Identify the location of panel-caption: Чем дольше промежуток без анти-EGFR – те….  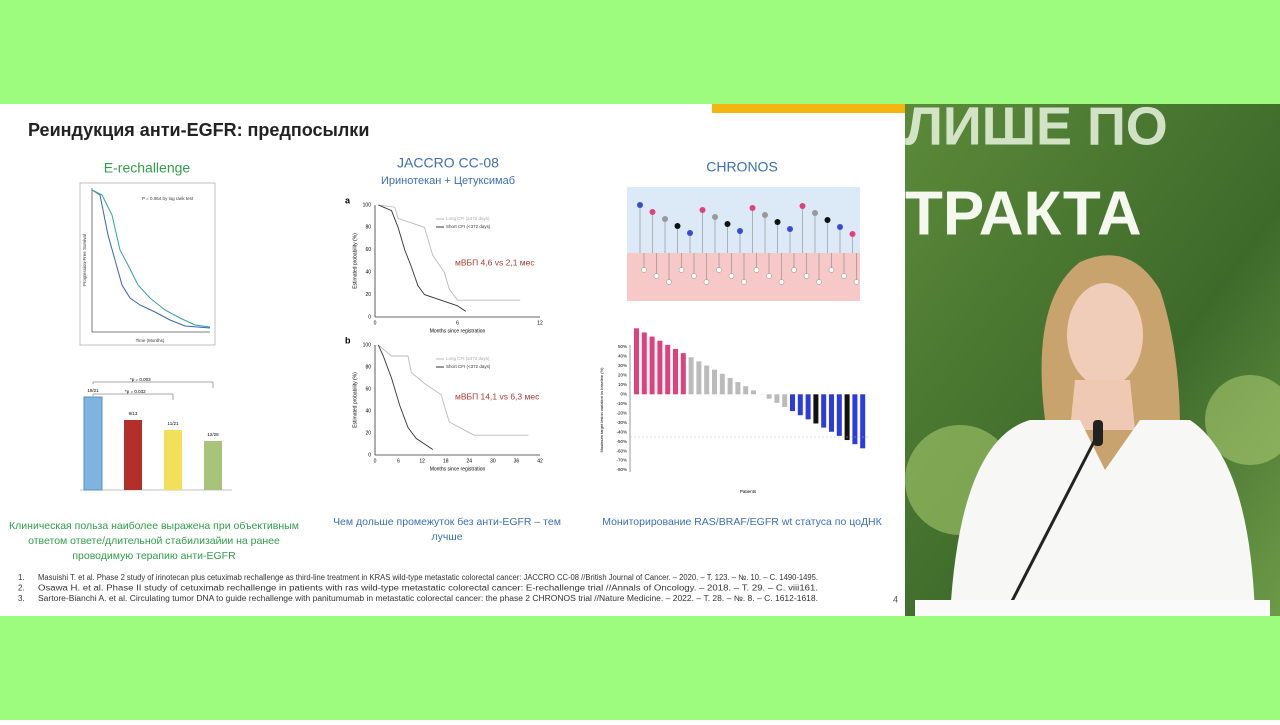
(447, 522).